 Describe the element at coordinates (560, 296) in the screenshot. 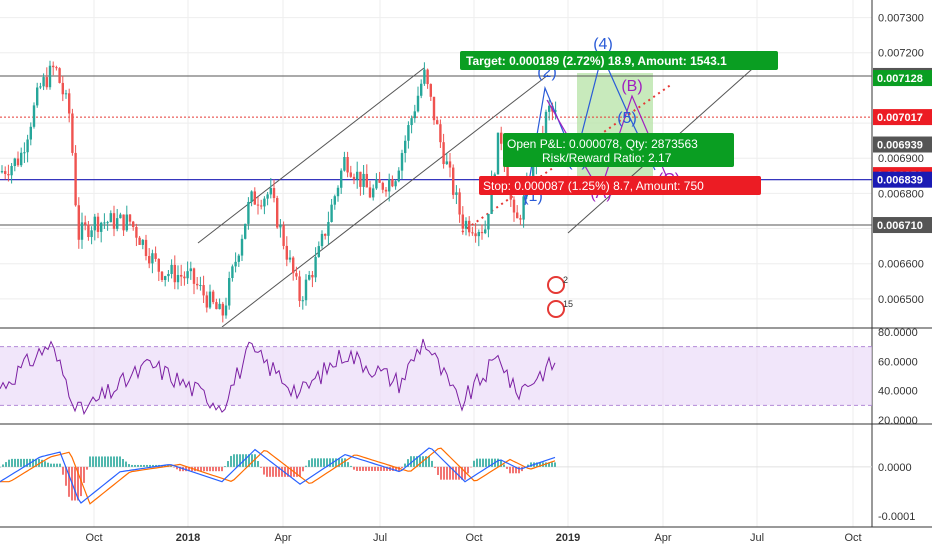

I see `event-markers: 2 15` at that location.